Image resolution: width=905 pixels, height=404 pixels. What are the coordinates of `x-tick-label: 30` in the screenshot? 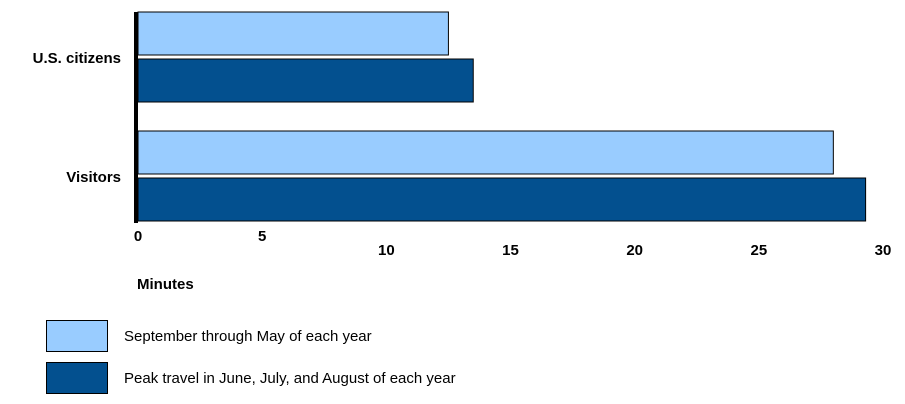 It's located at (883, 250).